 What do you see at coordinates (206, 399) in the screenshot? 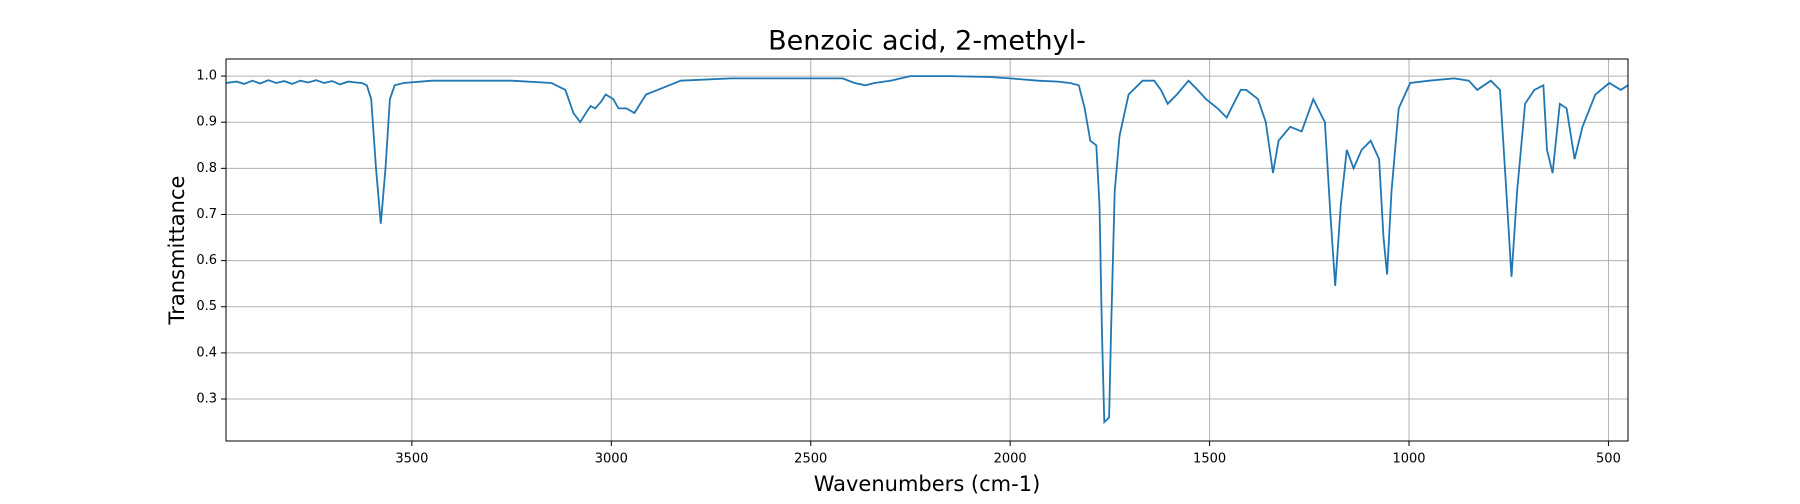
I see `y-tick-label: 0.3` at bounding box center [206, 399].